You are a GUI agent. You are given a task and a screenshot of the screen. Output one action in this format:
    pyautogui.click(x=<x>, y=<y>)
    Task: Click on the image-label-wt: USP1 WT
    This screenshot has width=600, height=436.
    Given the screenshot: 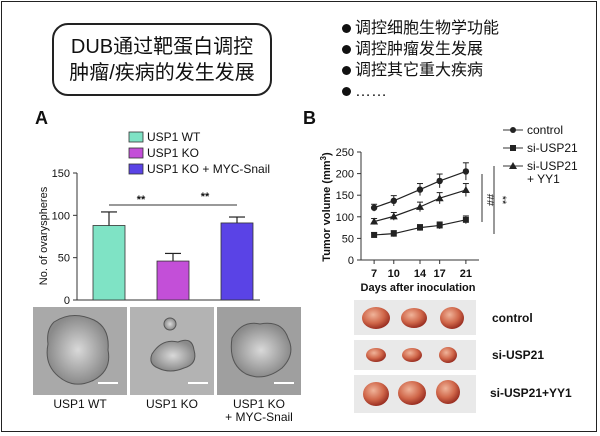 What is the action you would take?
    pyautogui.click(x=80, y=404)
    